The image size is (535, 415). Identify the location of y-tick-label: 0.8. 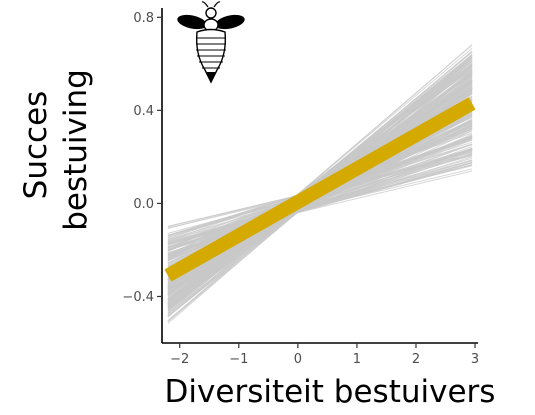
(143, 18).